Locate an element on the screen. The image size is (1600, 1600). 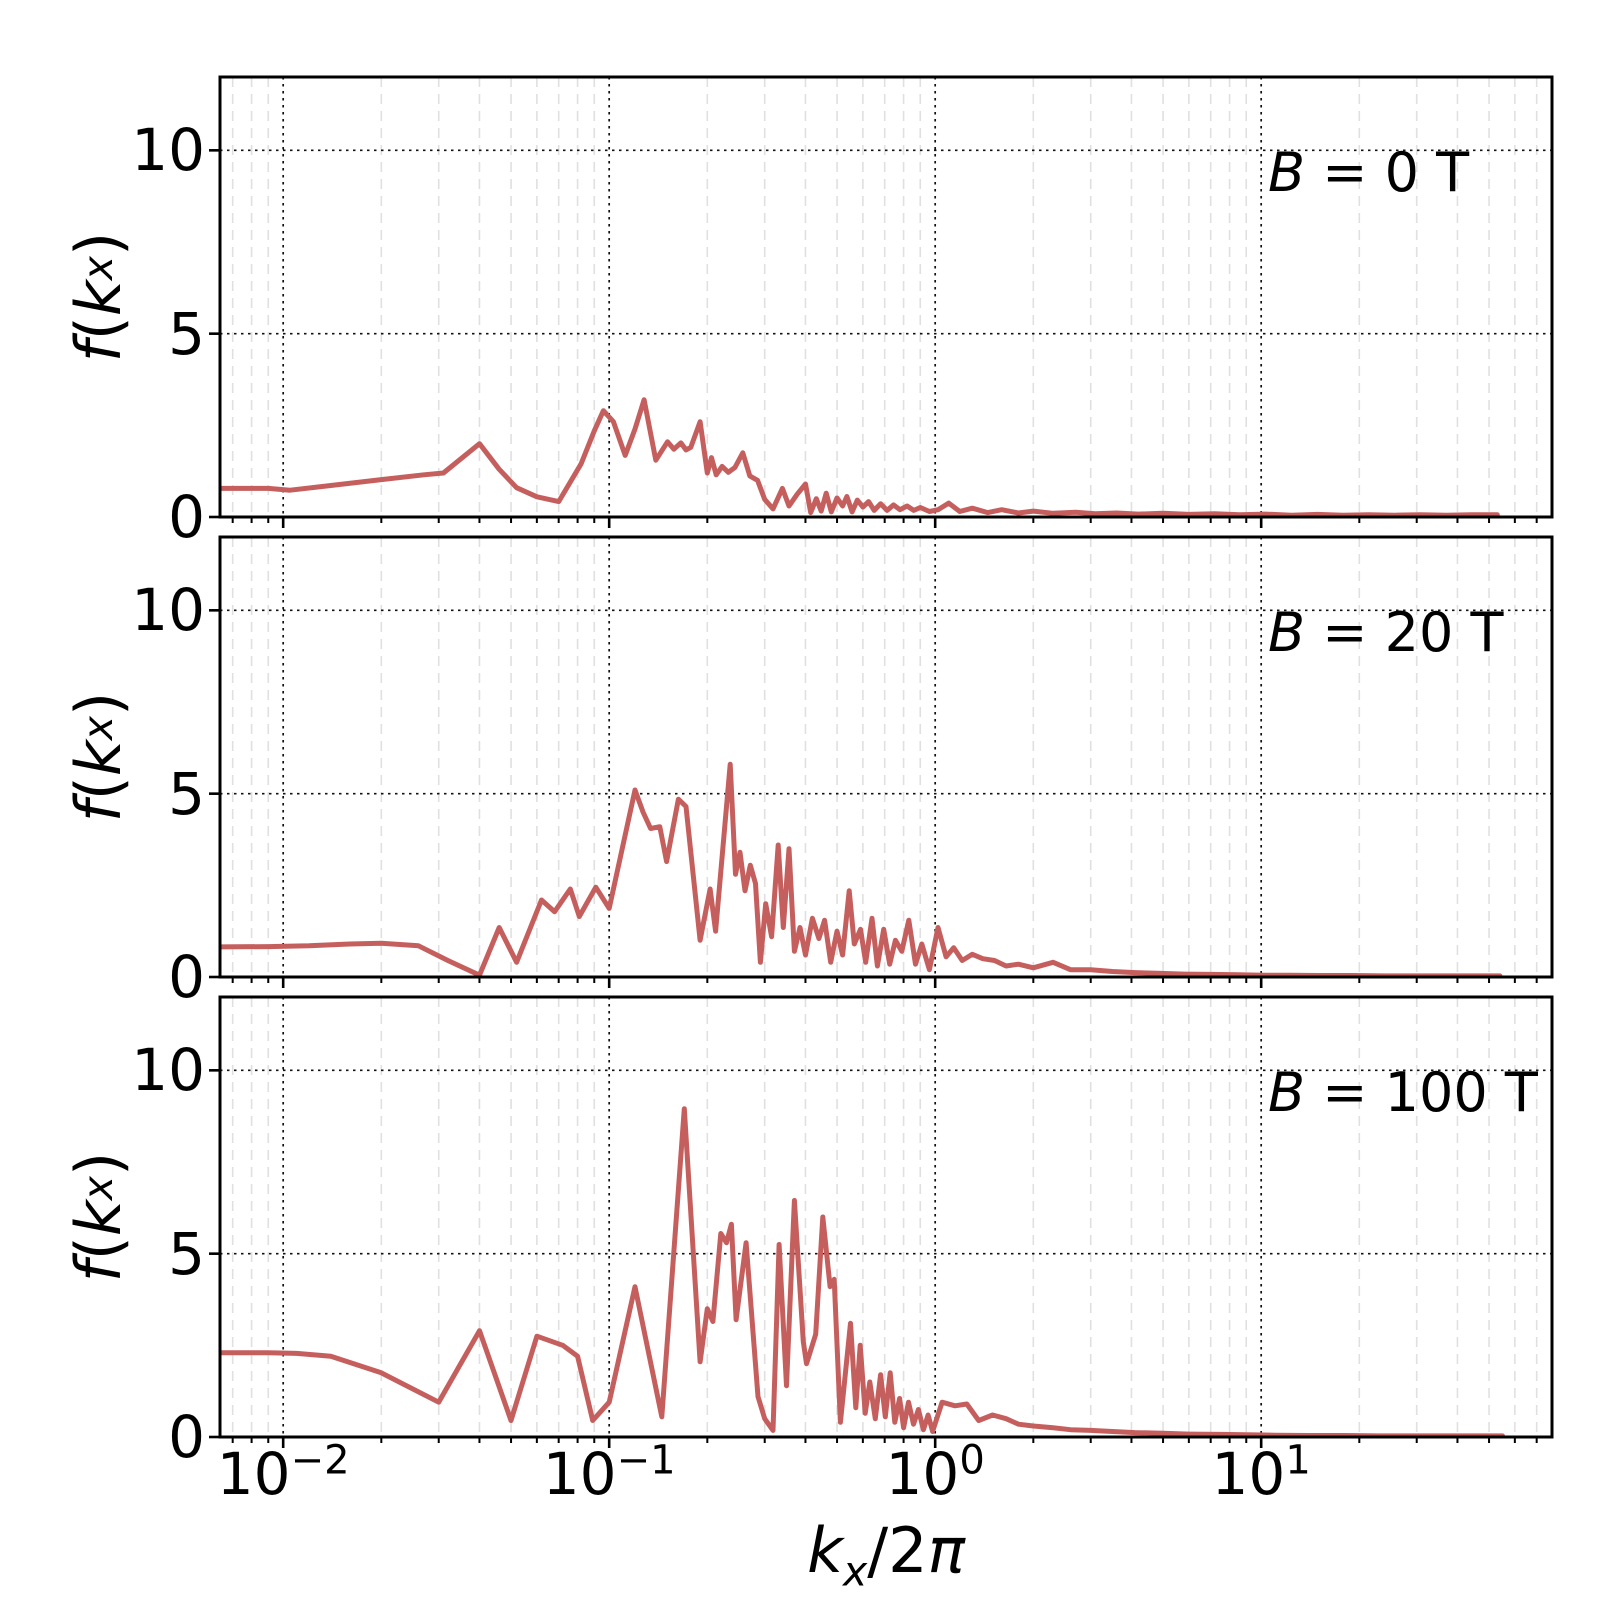
xlabel-pi: π is located at coordinates (946, 1550).